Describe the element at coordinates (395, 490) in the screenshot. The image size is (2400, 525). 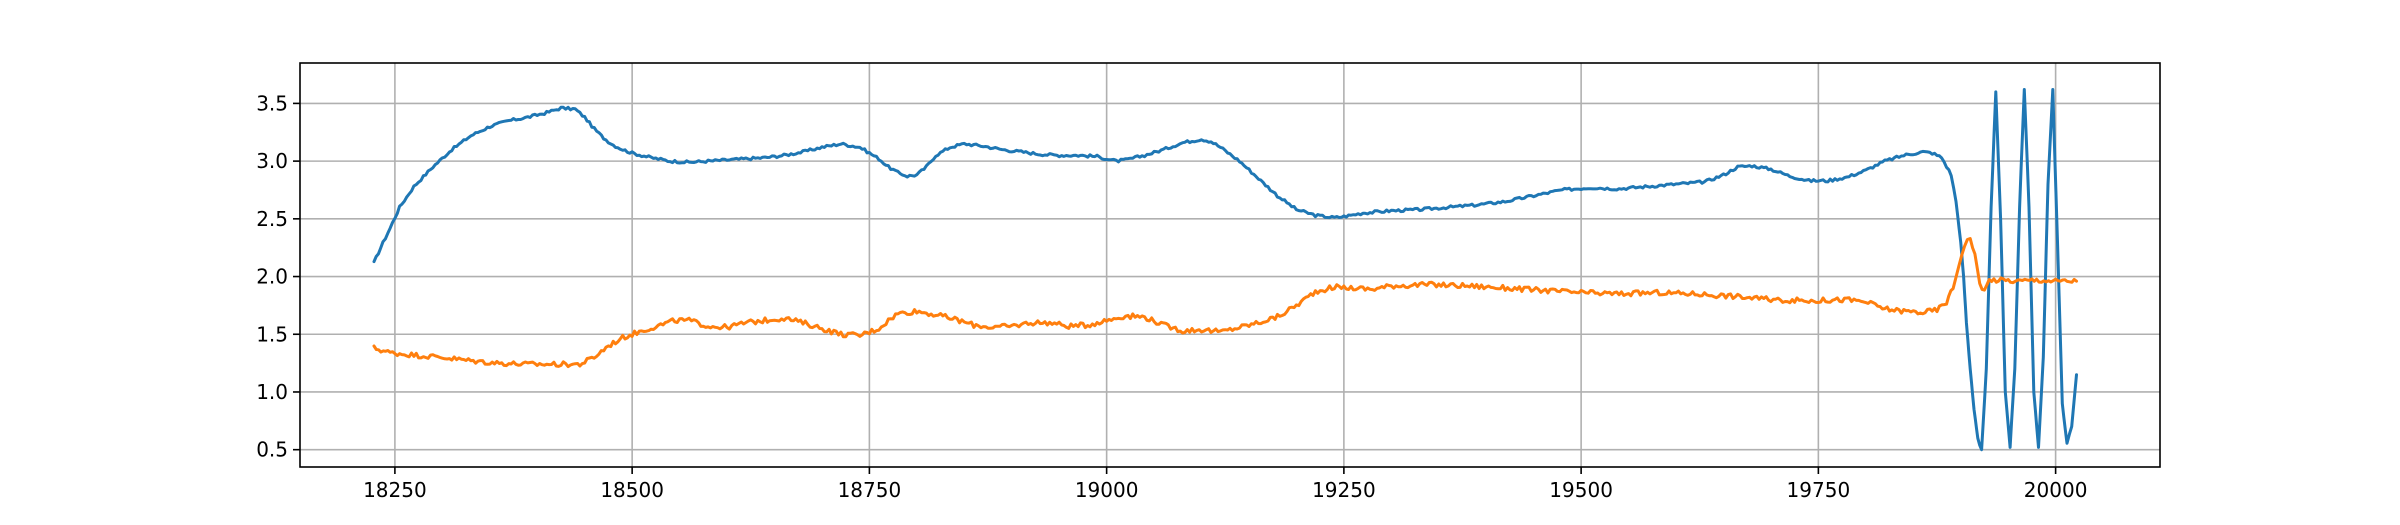
I see `x-tick-label: 18250` at that location.